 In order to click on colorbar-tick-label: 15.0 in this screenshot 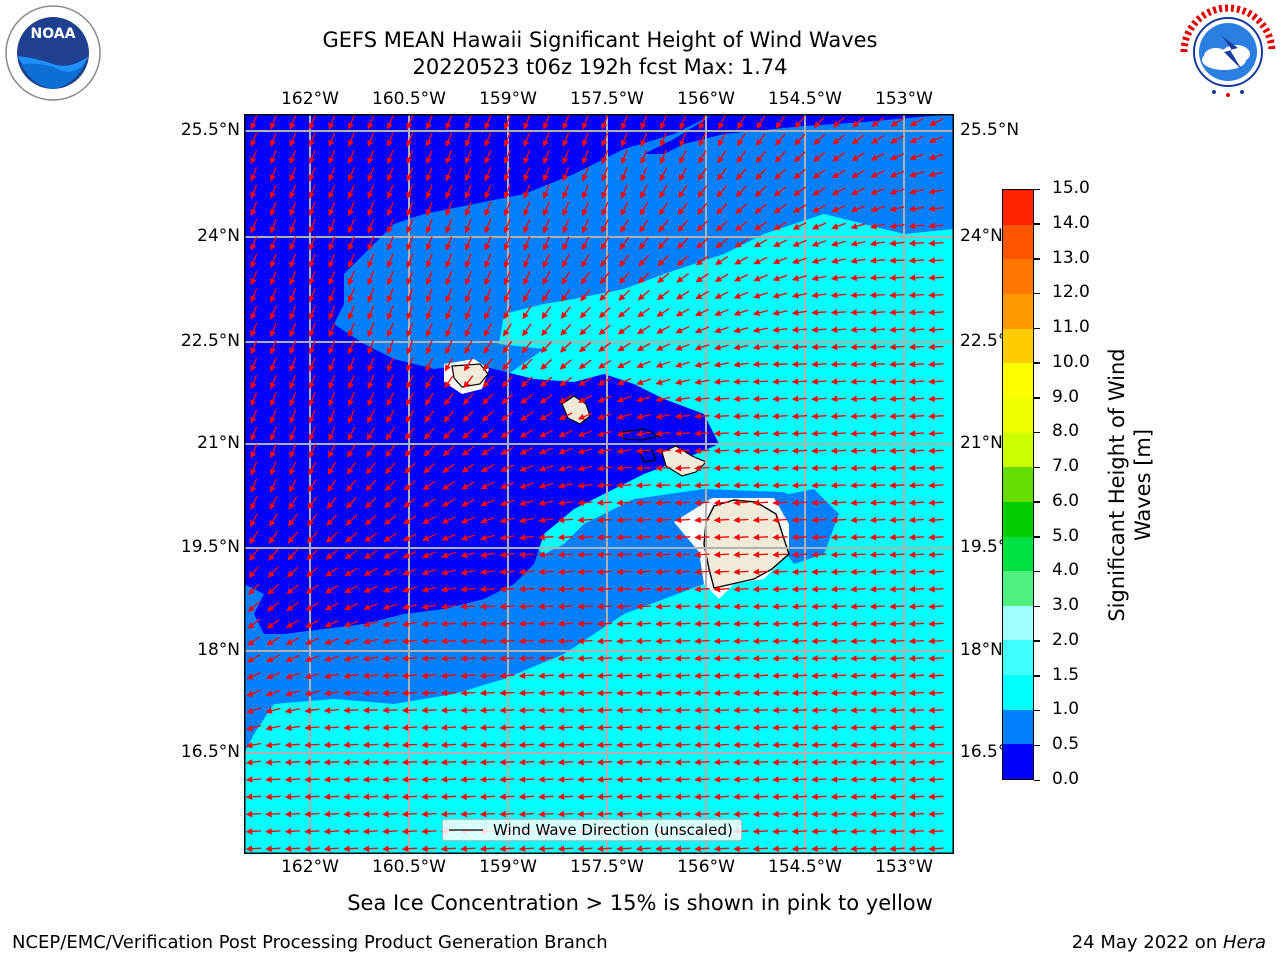, I will do `click(1071, 188)`.